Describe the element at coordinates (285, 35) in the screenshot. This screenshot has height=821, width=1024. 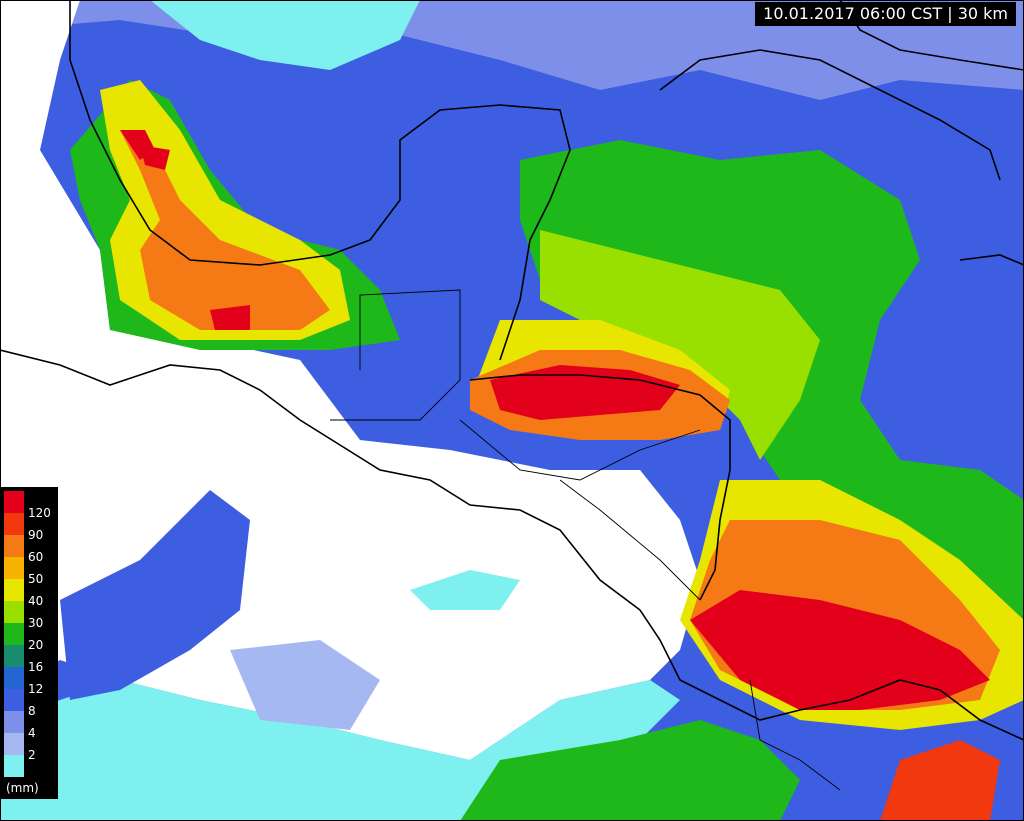
I see `precip-area-cyan-nw` at that location.